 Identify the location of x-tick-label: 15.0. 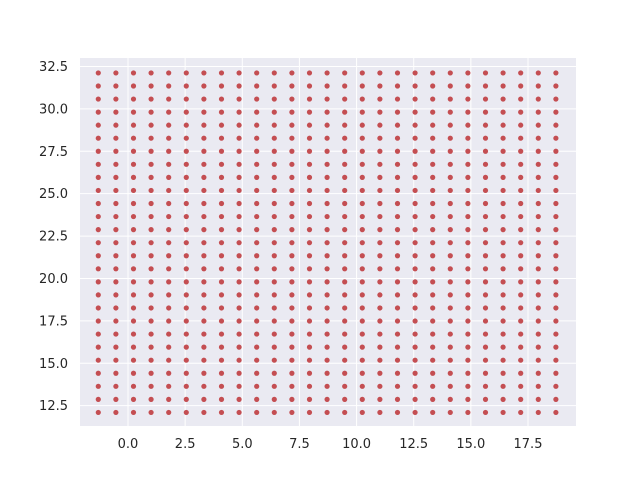
(470, 444).